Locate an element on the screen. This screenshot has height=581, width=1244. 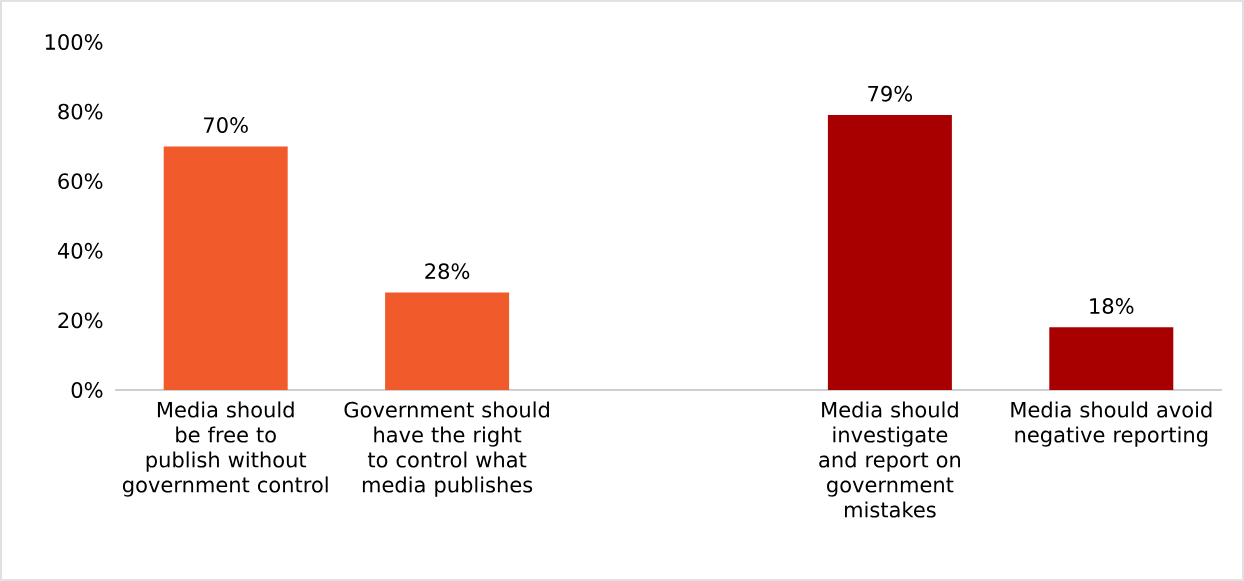
x-tick-label: Media should investigate and report on government mistakes is located at coordinates (889, 459).